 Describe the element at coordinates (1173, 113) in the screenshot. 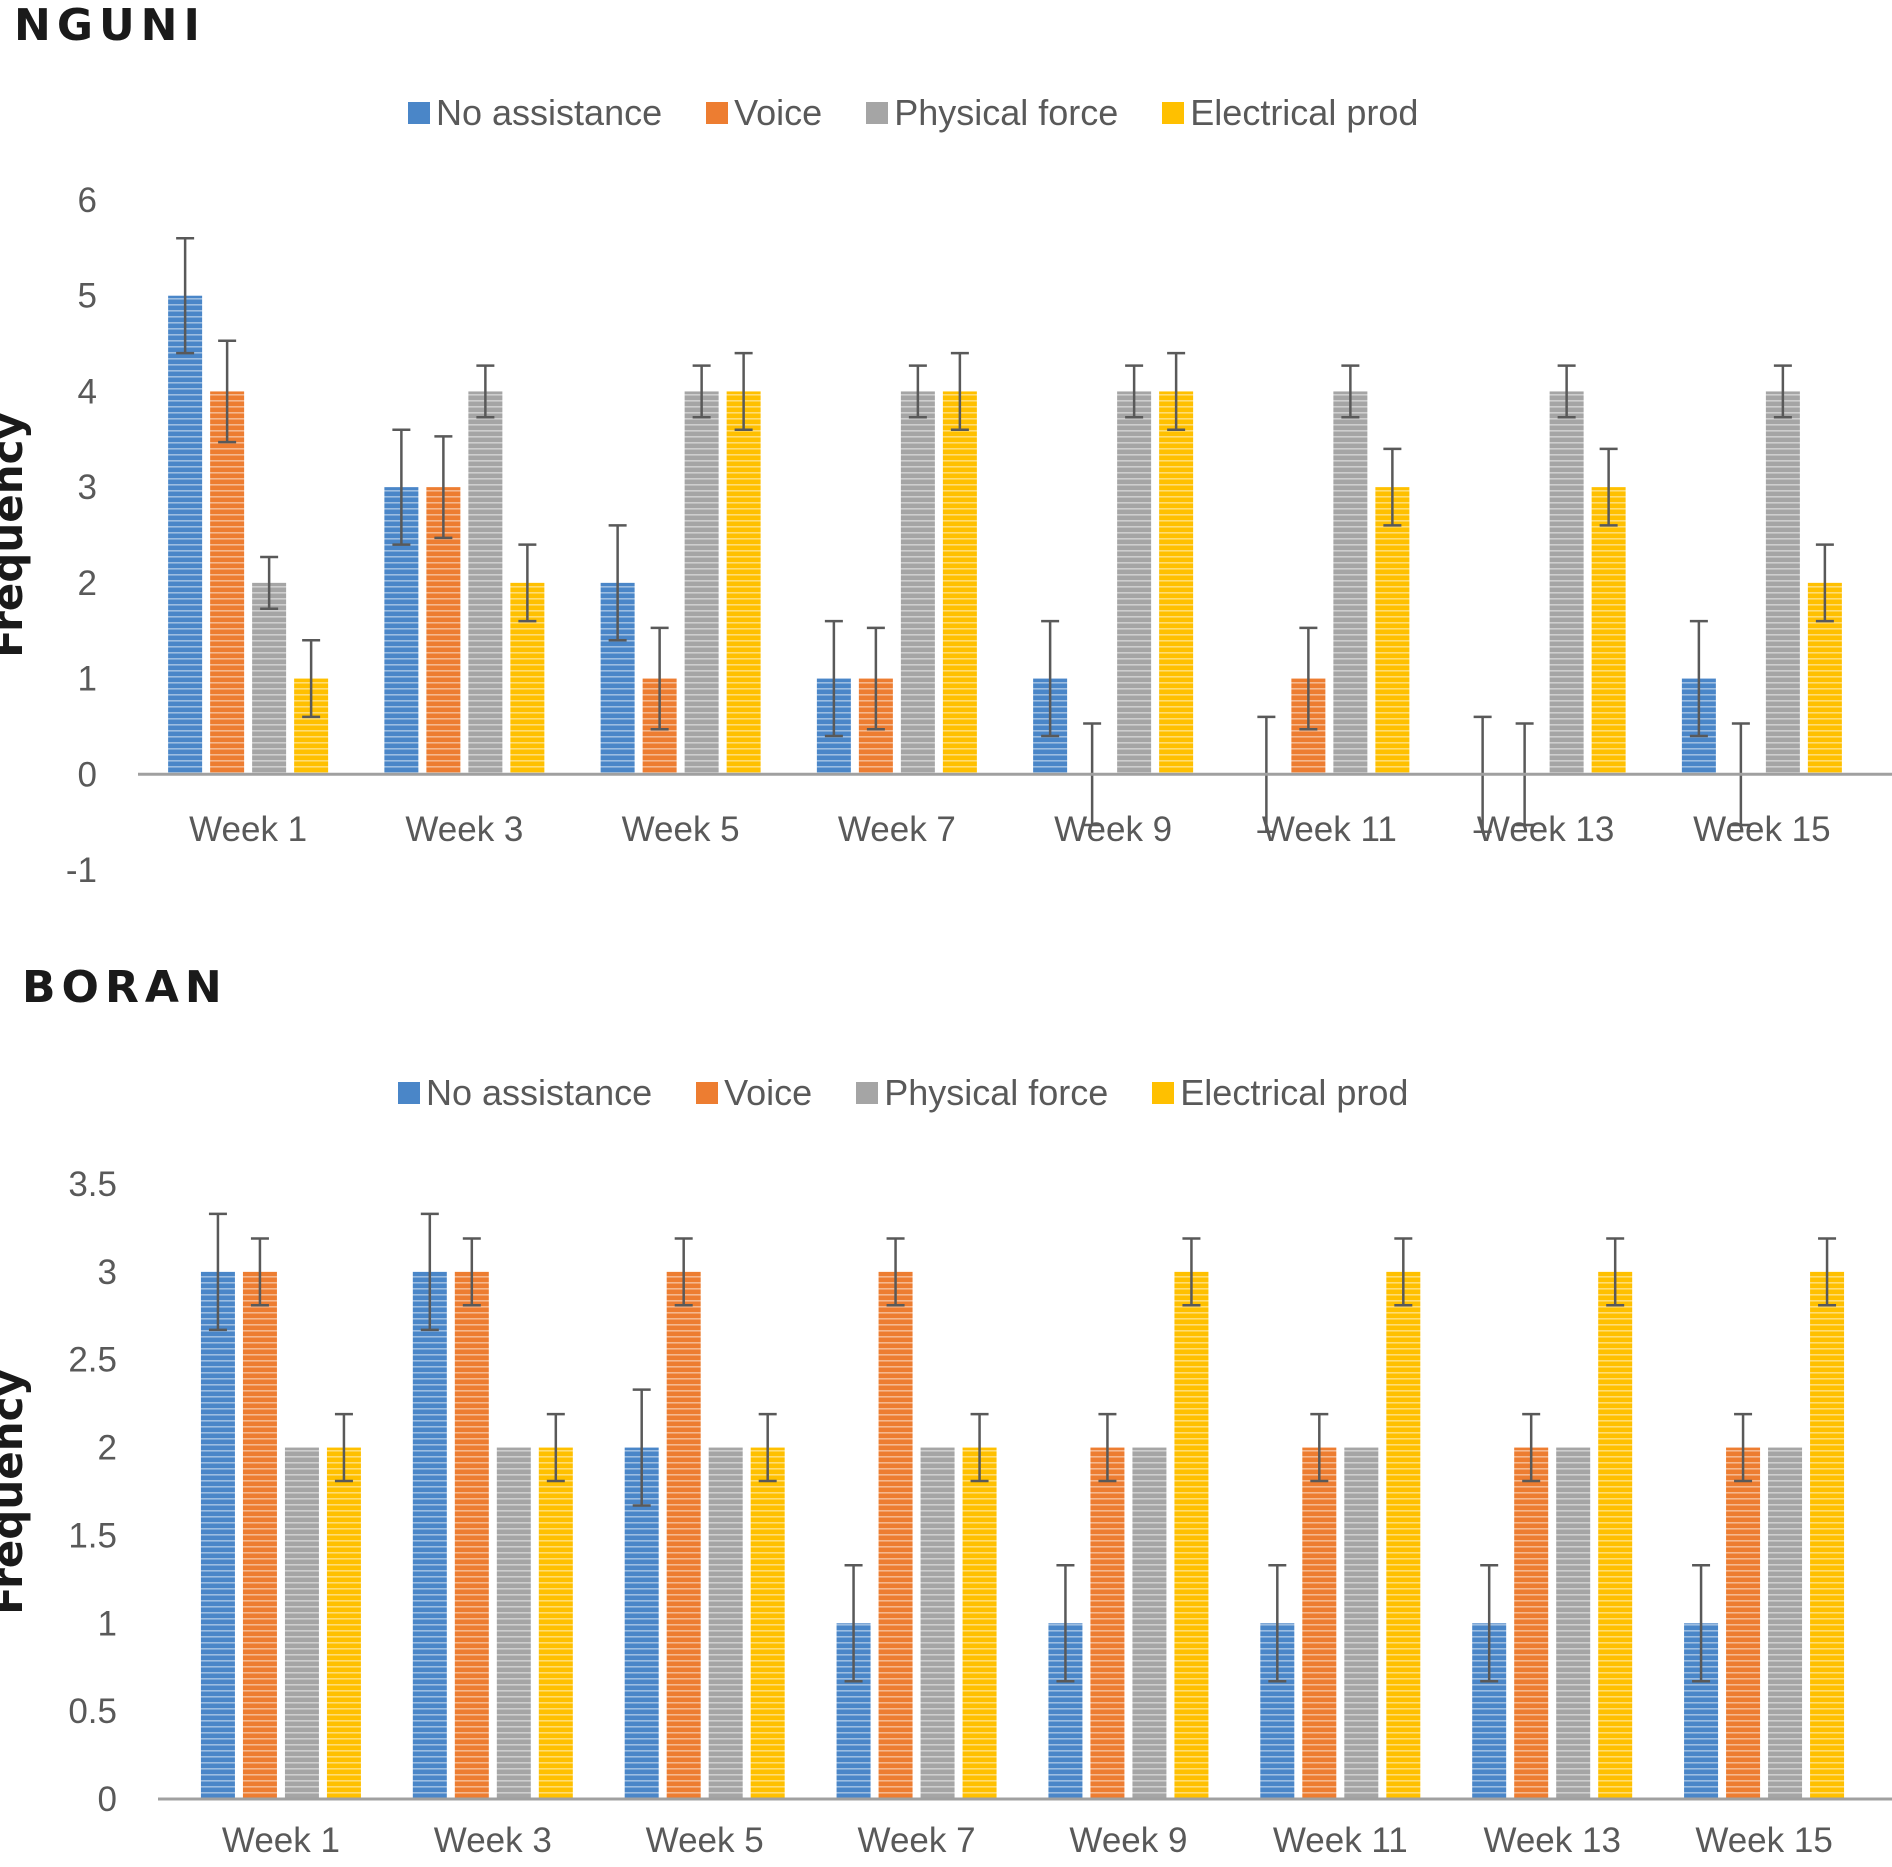

I see `legend-swatch-electrical-prod` at that location.